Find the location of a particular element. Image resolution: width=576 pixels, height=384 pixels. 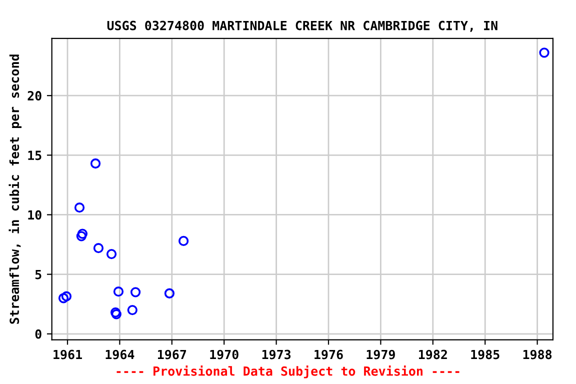

y-tick-label: 5 is located at coordinates (38, 275).